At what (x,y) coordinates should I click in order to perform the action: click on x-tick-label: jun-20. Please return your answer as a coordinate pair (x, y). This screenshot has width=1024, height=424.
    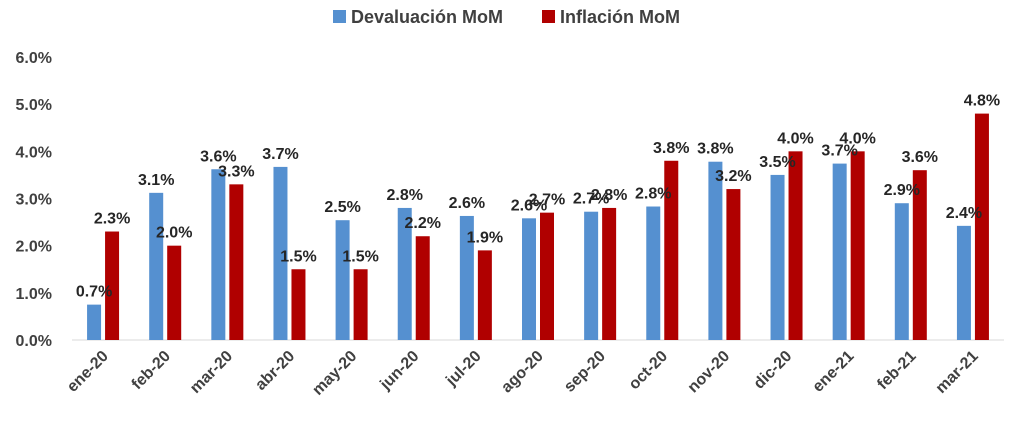
    Looking at the image, I should click on (400, 371).